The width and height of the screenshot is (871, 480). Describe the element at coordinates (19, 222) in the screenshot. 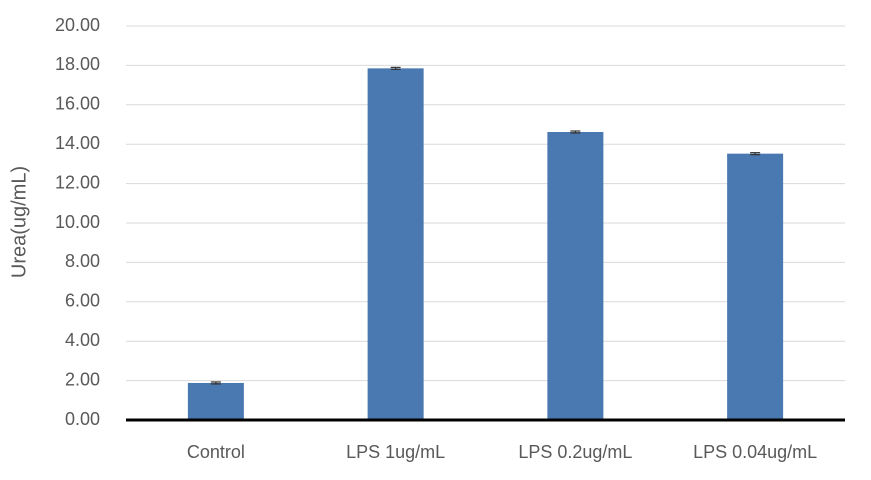

I see `y-axis-title: Urea(ug/mL)` at that location.